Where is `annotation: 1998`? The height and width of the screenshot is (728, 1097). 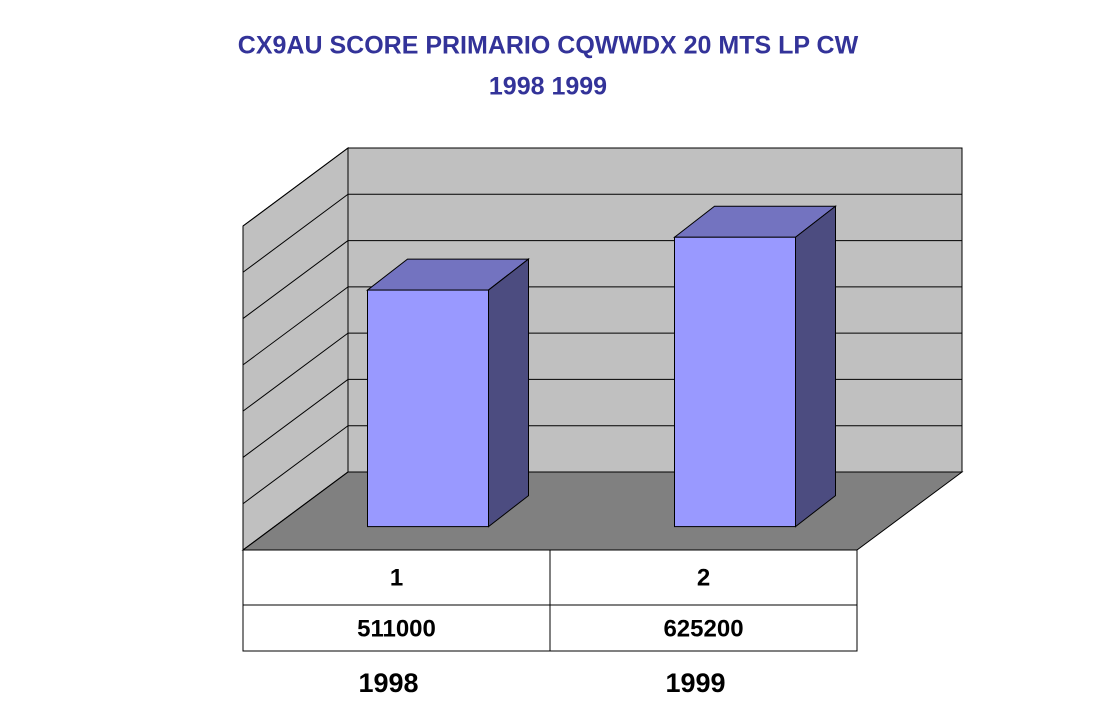 annotation: 1998 is located at coordinates (388, 683).